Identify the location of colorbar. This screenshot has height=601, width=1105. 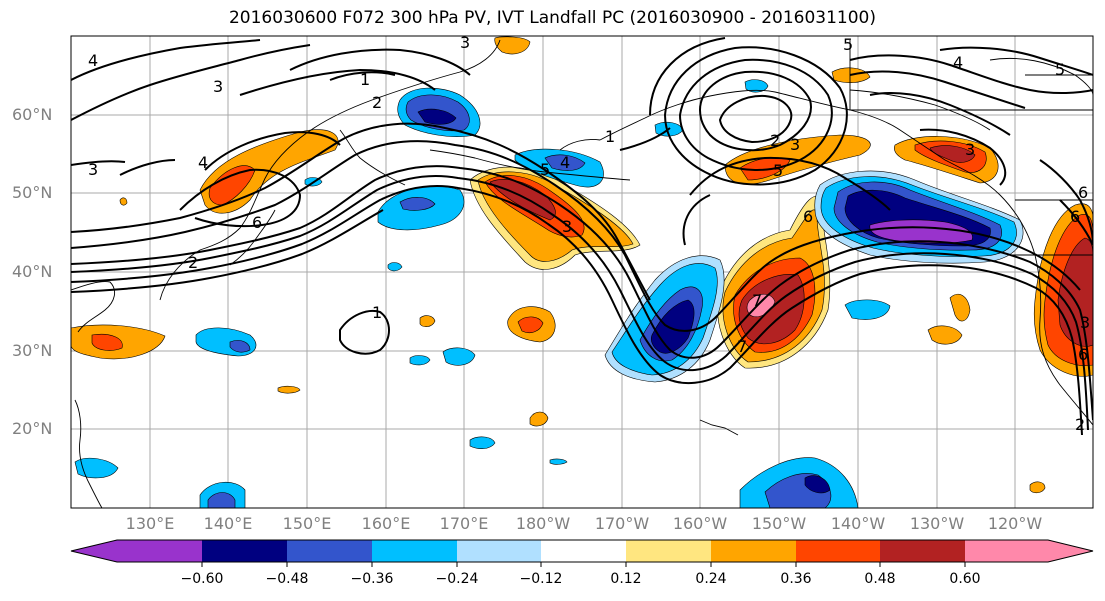
(582, 553).